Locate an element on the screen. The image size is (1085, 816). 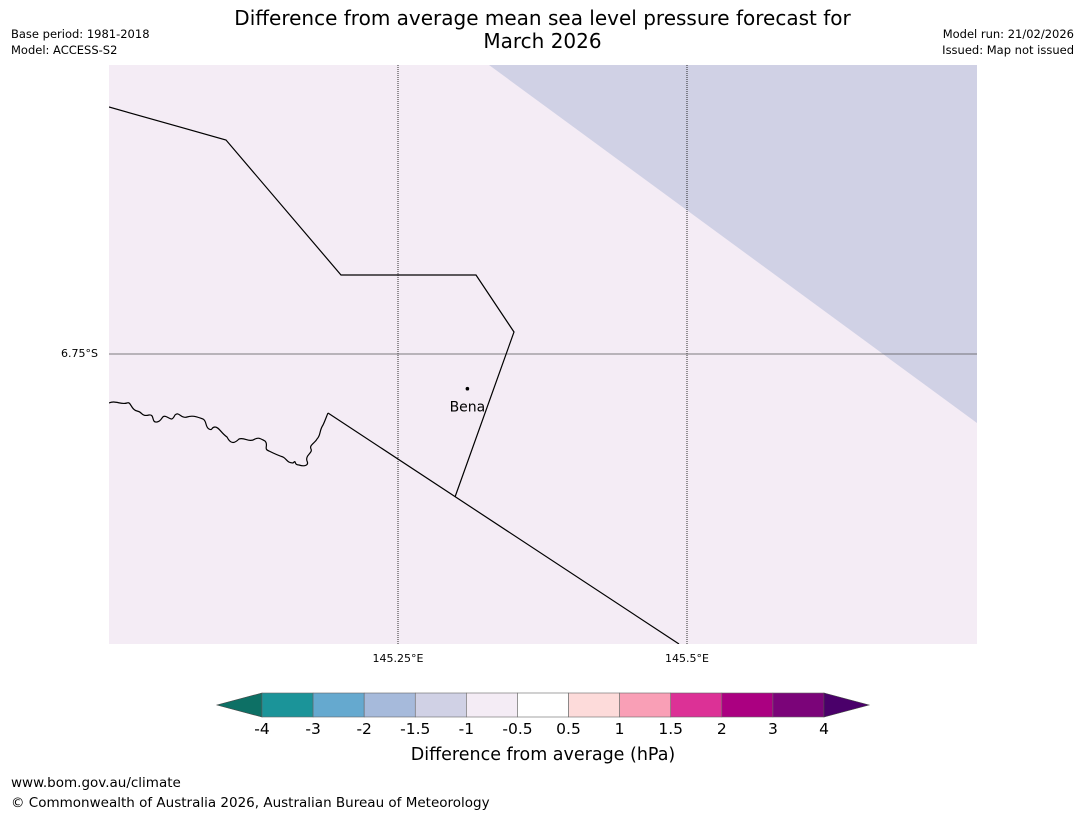
colorbar-extend-high is located at coordinates (847, 705).